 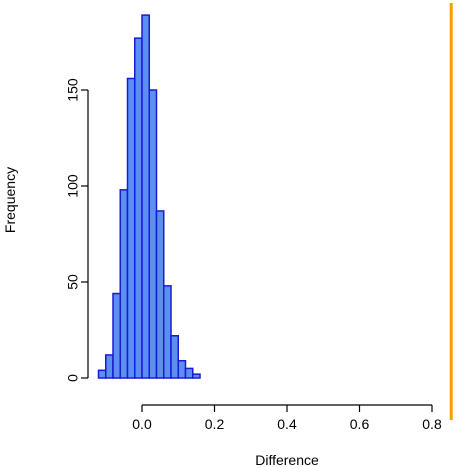 What do you see at coordinates (287, 460) in the screenshot?
I see `x-axis-label: Difference` at bounding box center [287, 460].